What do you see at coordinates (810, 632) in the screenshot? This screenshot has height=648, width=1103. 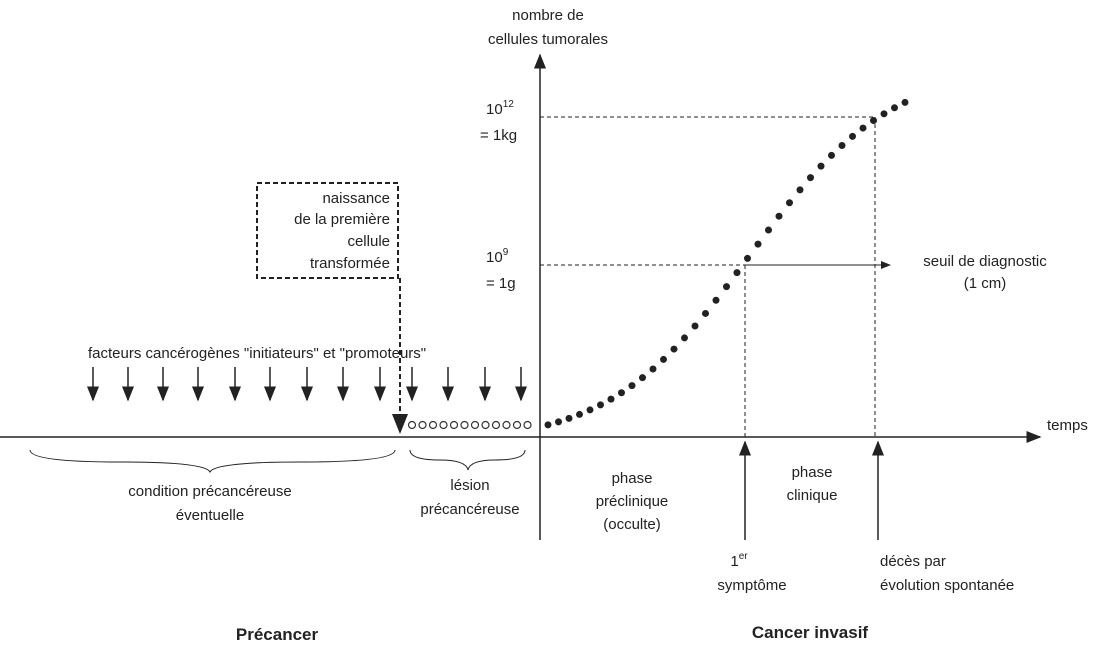 I see `stage: Cancer invasif` at bounding box center [810, 632].